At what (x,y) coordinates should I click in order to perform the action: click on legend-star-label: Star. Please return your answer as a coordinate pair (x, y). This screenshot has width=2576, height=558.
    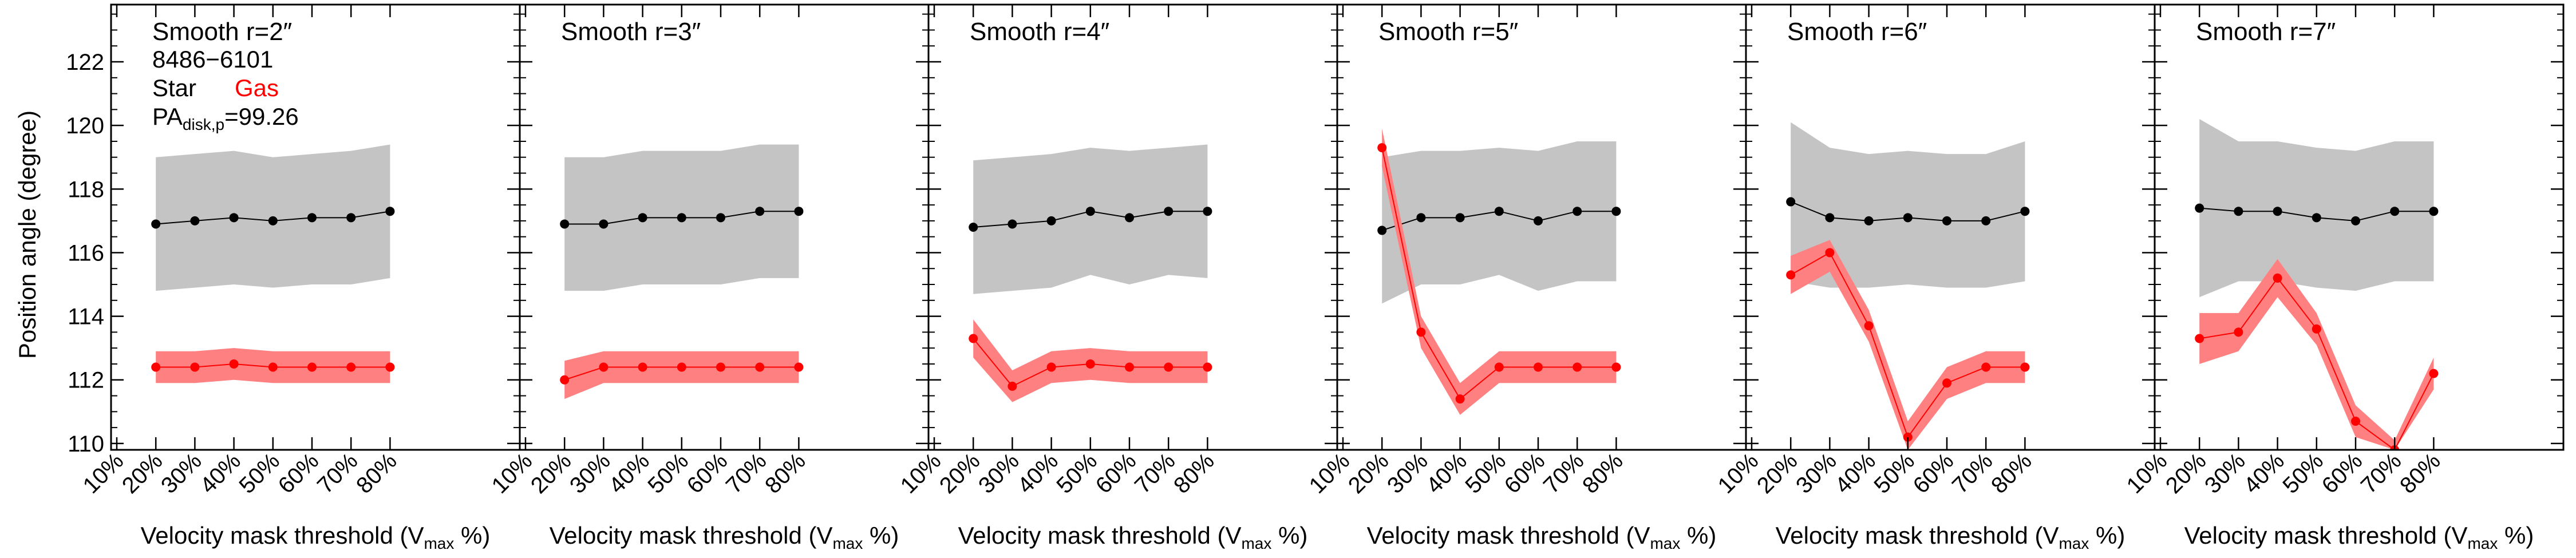
    Looking at the image, I should click on (174, 87).